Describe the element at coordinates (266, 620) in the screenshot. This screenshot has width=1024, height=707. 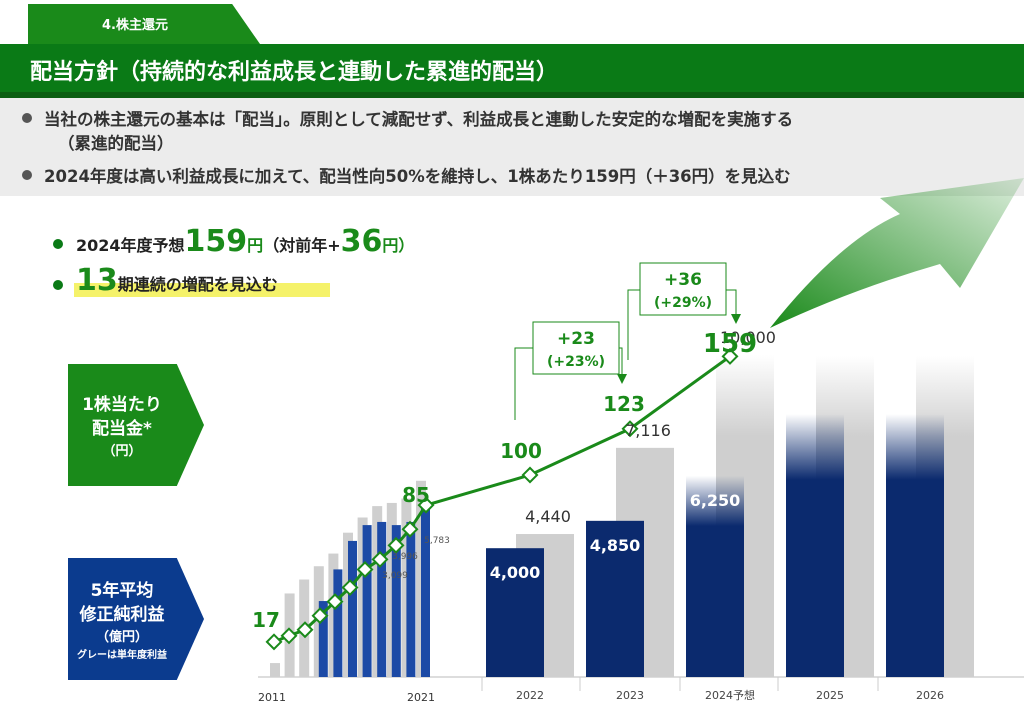
I see `dividend-value-label: 17` at that location.